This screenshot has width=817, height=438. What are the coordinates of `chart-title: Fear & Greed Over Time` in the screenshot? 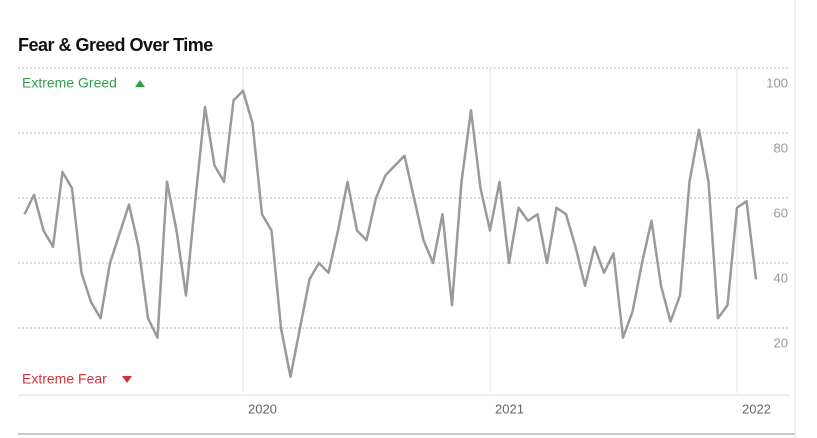 It's located at (115, 45).